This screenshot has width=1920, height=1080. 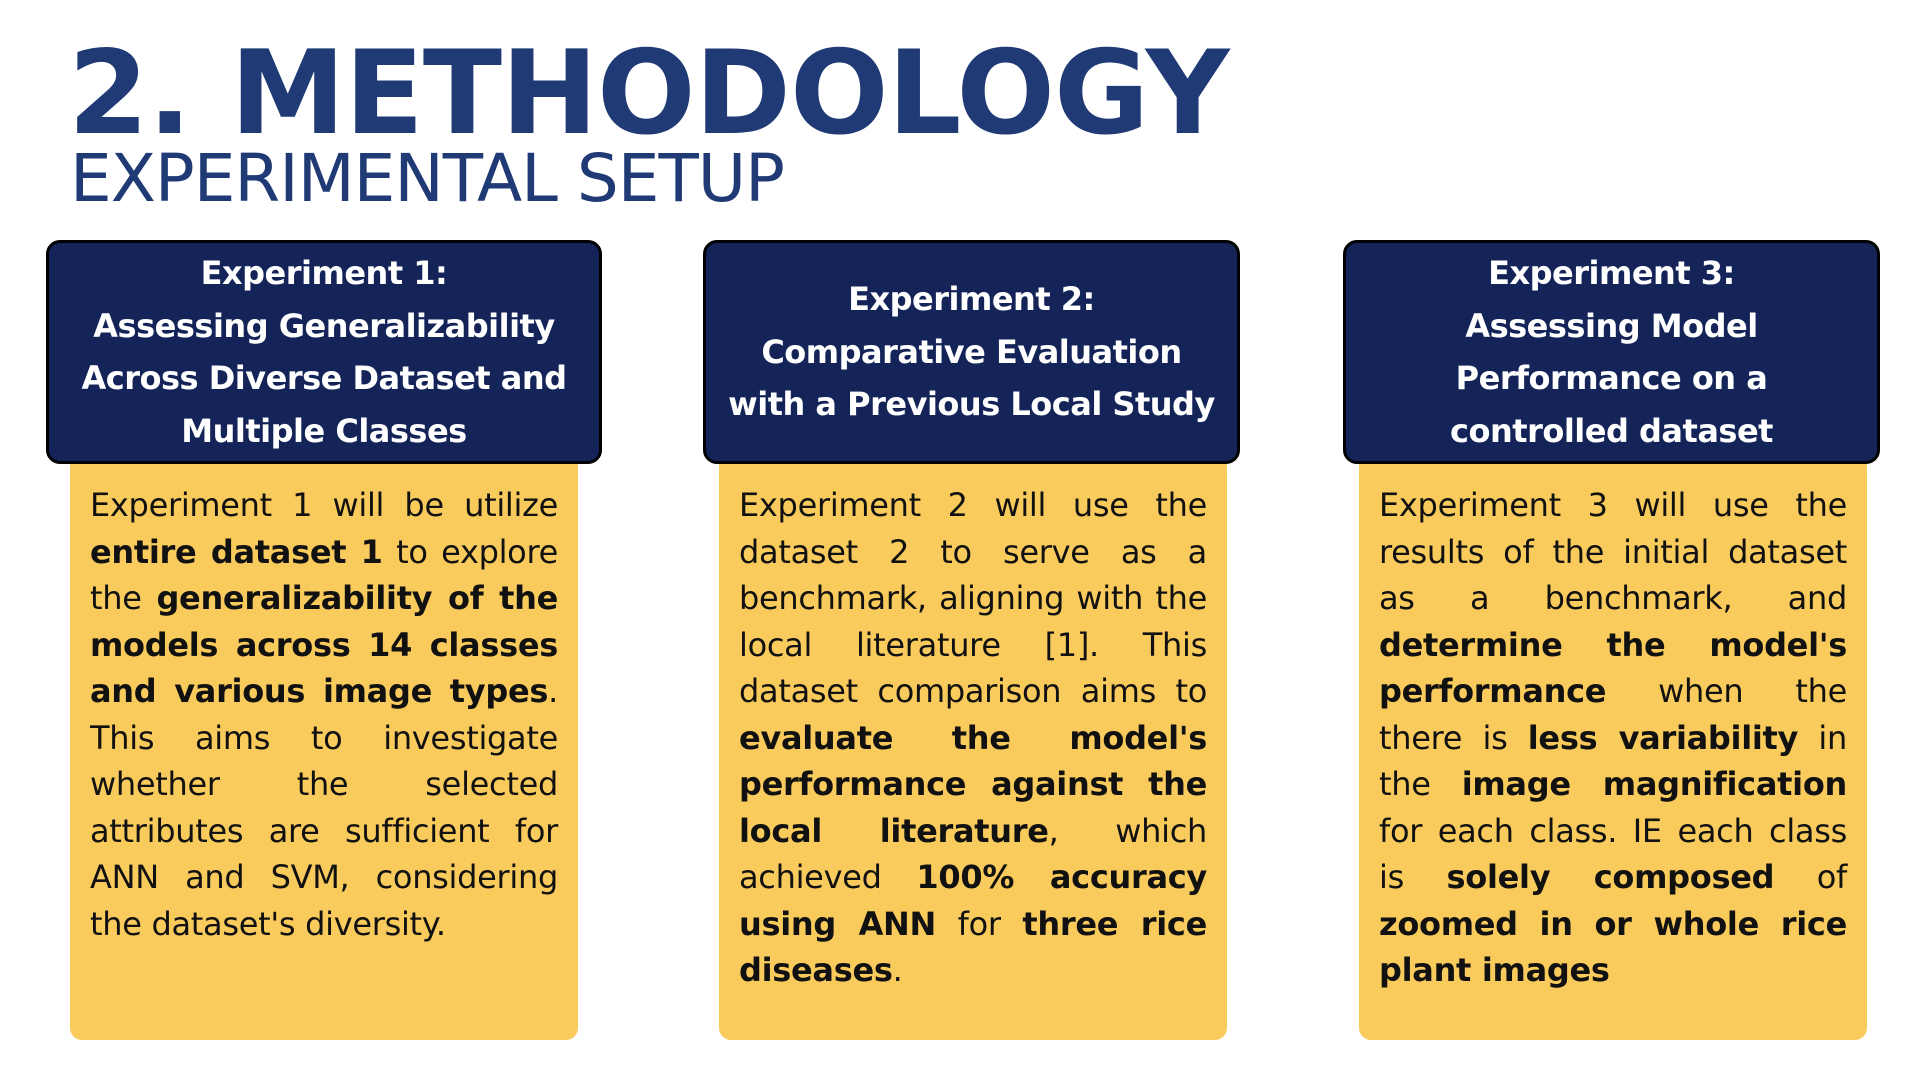 What do you see at coordinates (1610, 877) in the screenshot?
I see `emphasis-text: solely composed` at bounding box center [1610, 877].